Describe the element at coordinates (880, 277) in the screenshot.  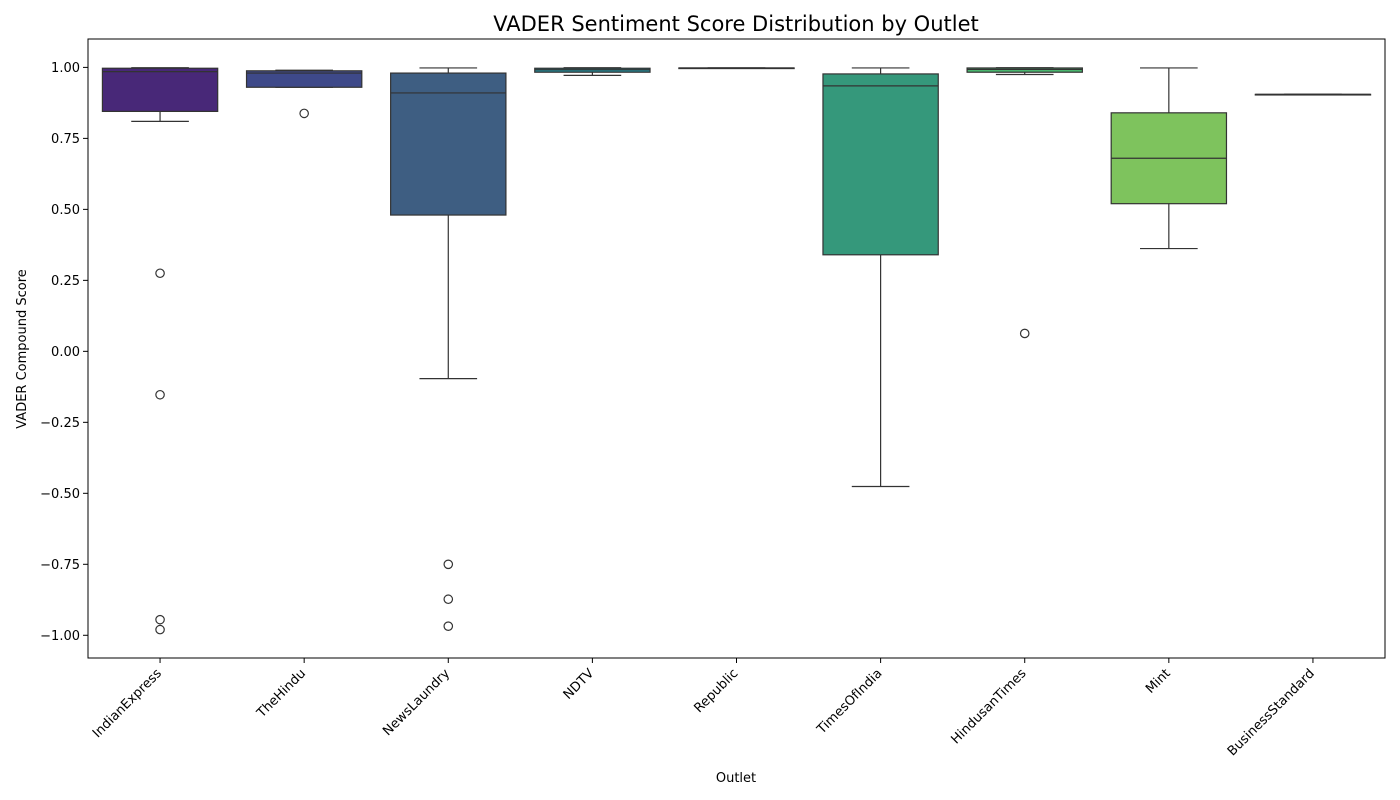
I see `box-group-timesofindia` at that location.